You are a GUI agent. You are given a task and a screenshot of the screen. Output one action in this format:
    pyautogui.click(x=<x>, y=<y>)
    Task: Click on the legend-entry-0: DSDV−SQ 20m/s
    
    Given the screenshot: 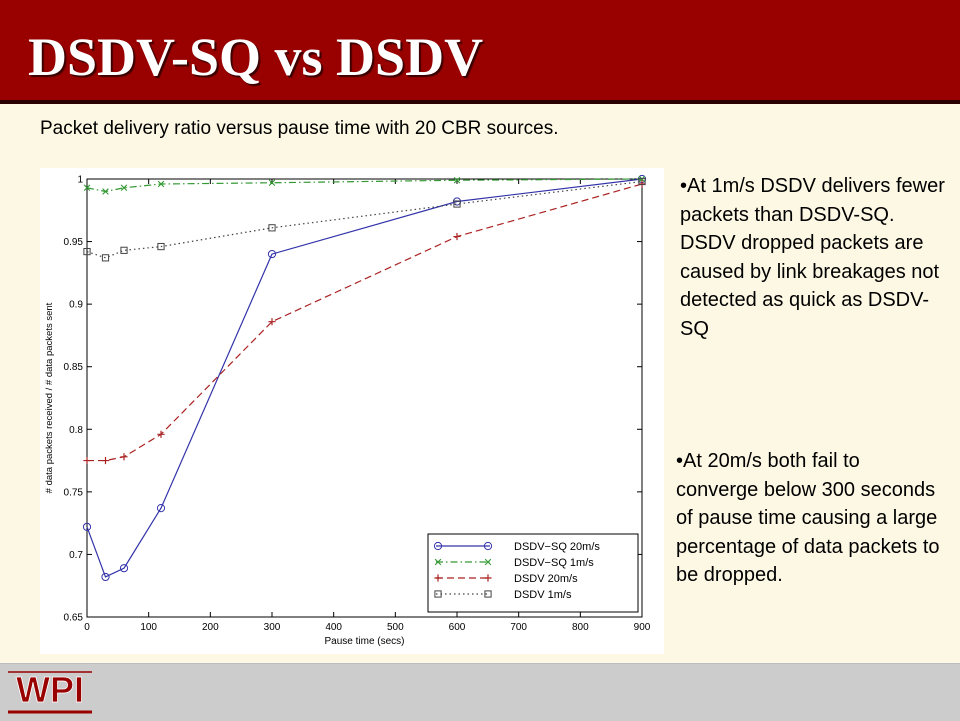 What is the action you would take?
    pyautogui.click(x=557, y=547)
    